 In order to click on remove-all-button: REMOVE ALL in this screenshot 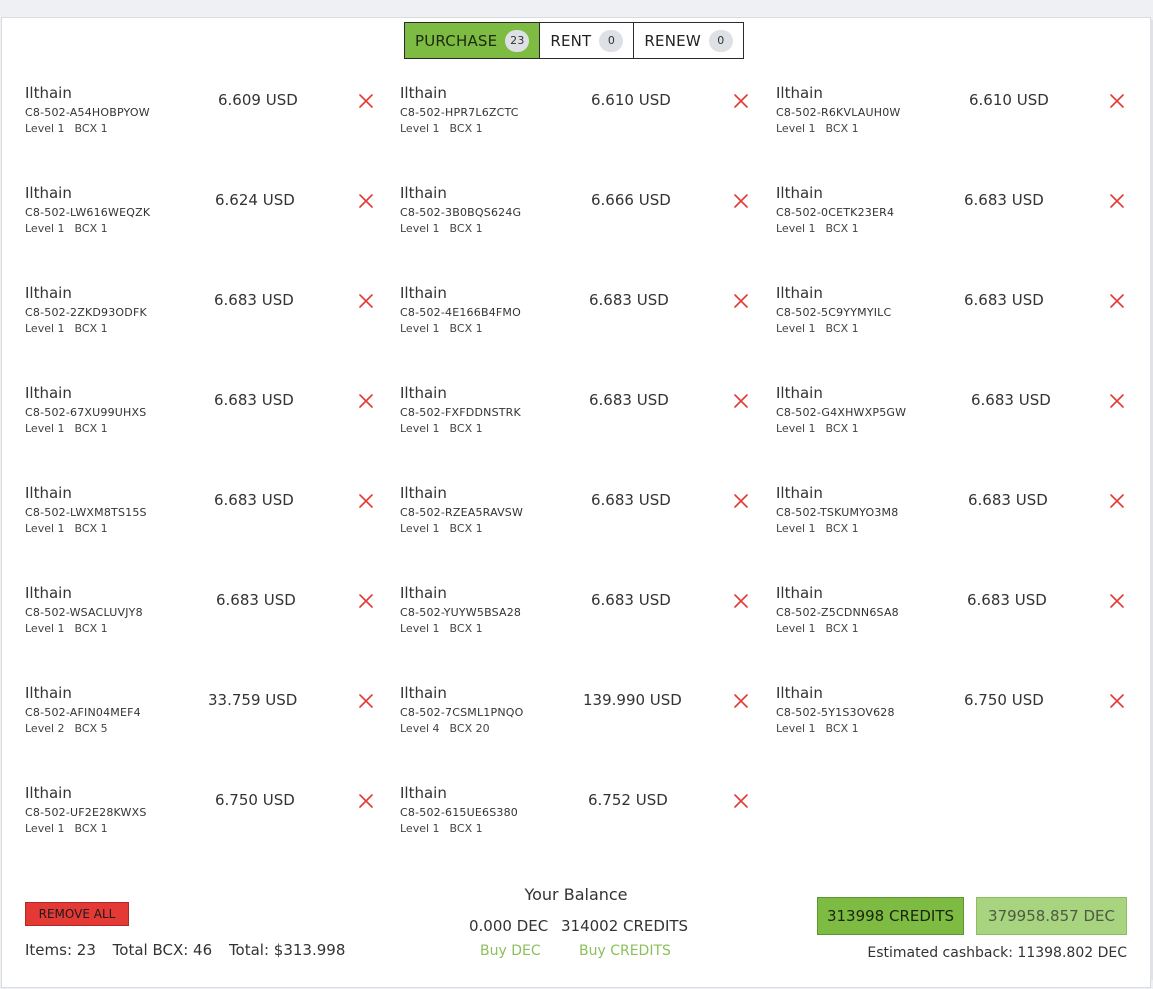, I will do `click(77, 914)`.